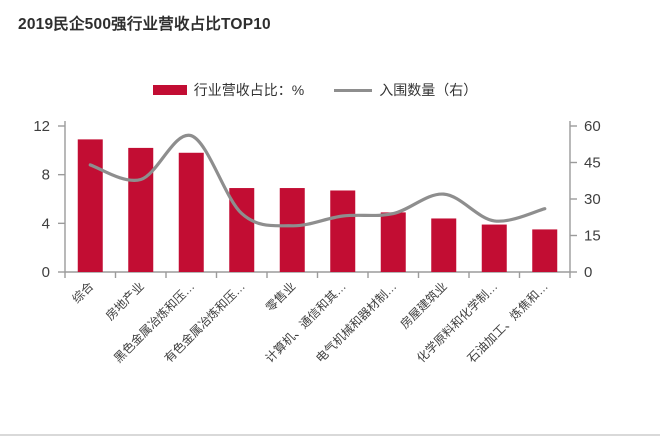 The image size is (660, 436). What do you see at coordinates (592, 236) in the screenshot?
I see `right-axis-tick-label: 15` at bounding box center [592, 236].